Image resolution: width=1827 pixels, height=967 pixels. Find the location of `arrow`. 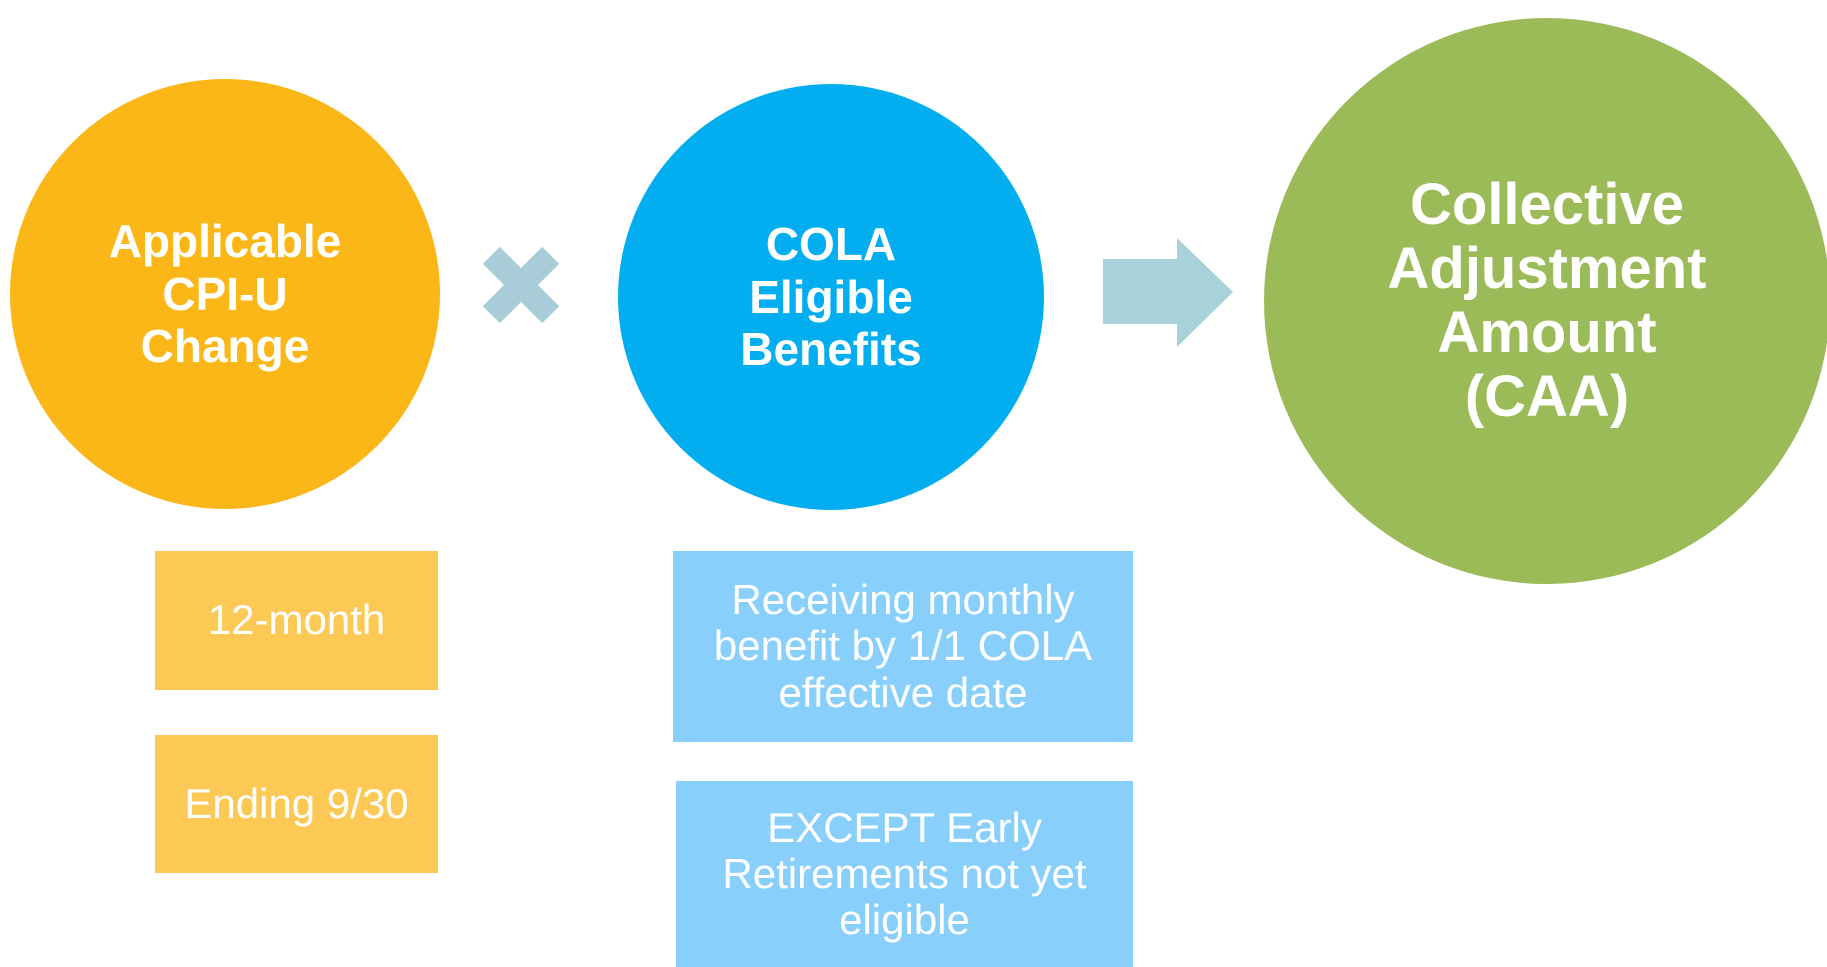

arrow is located at coordinates (1168, 292).